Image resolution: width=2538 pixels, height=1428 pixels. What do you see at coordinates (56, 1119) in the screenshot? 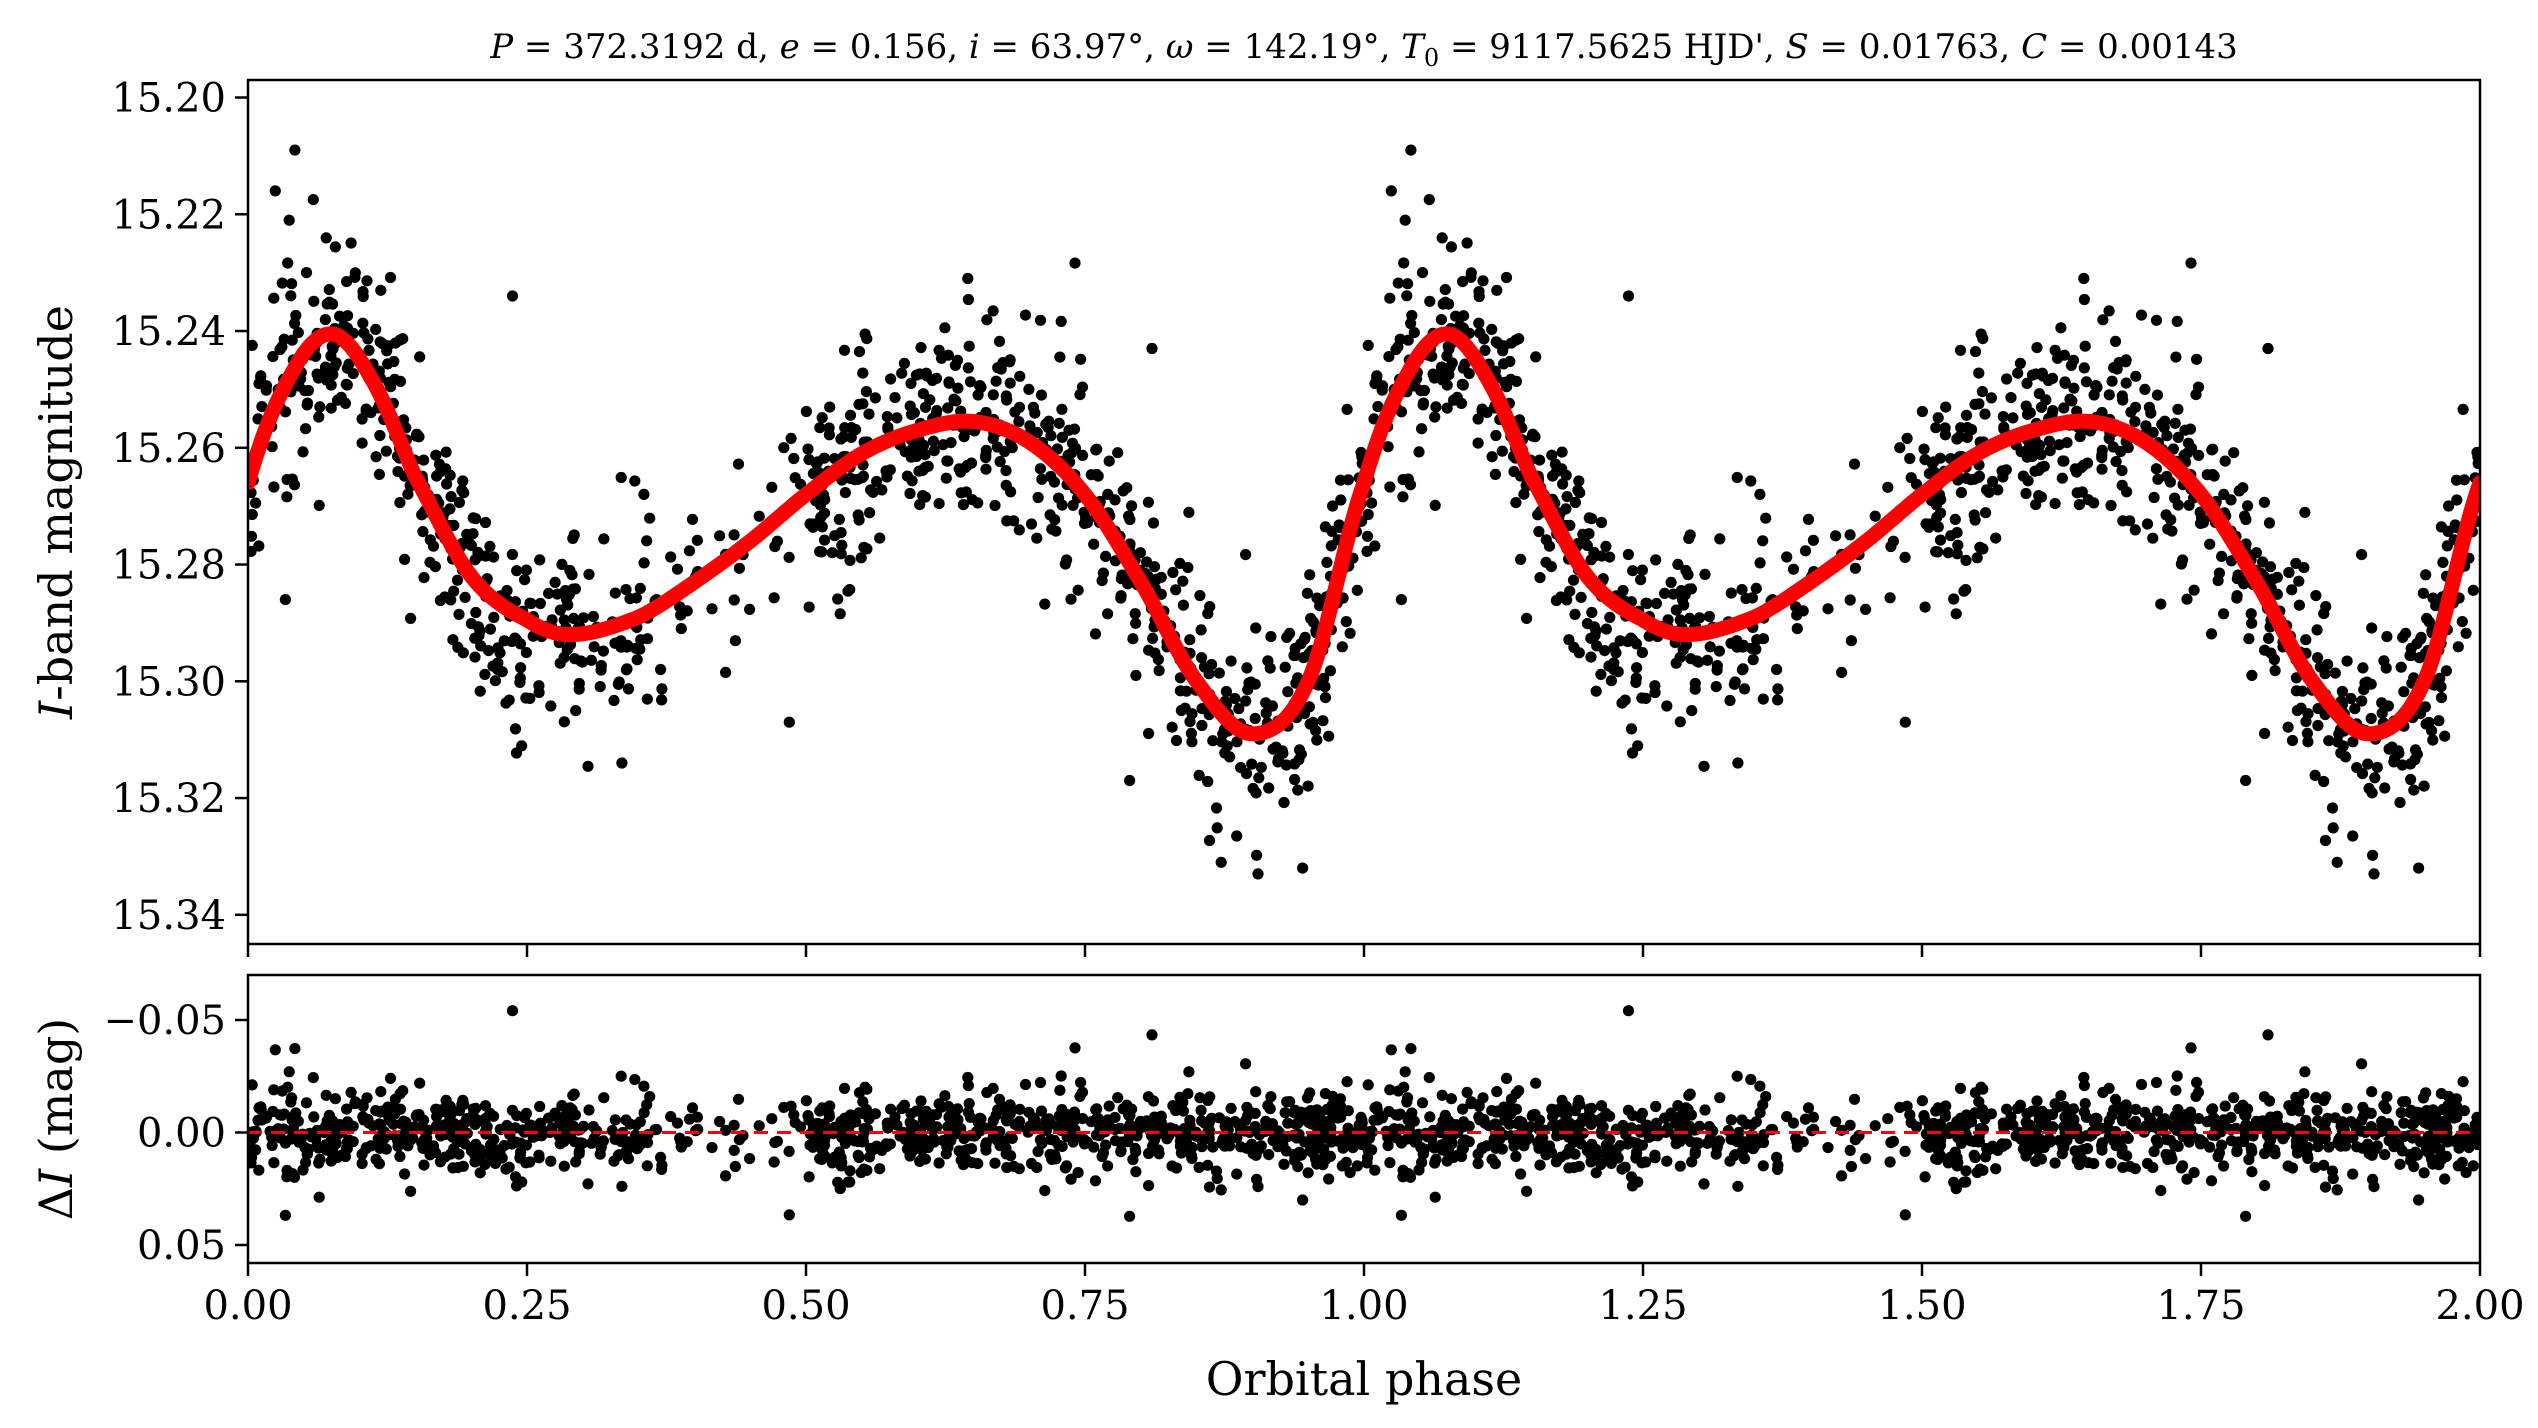
I see `bottom-y-axis-label: ΔI (mag)` at bounding box center [56, 1119].